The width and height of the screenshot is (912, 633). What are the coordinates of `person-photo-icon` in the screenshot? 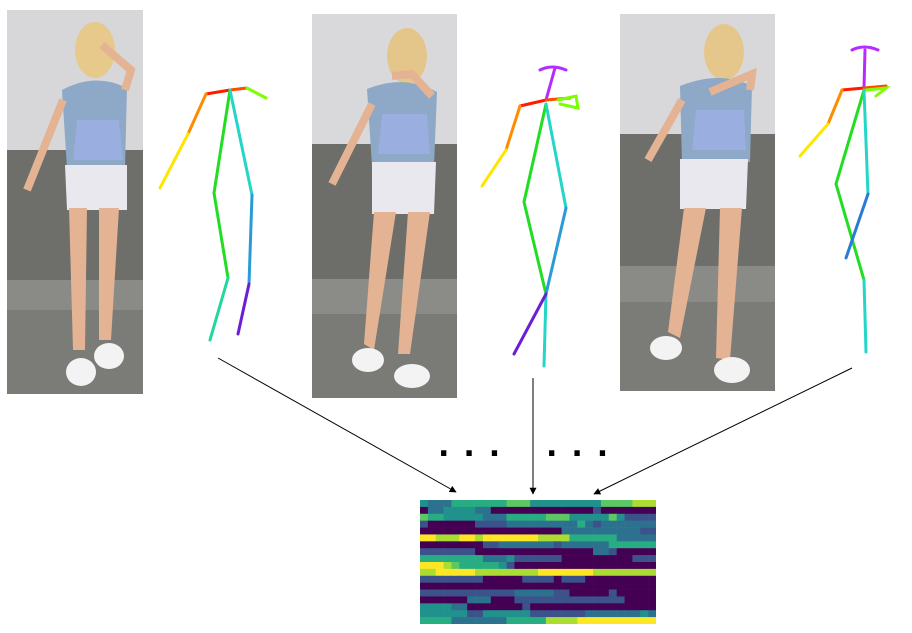 It's located at (384, 206).